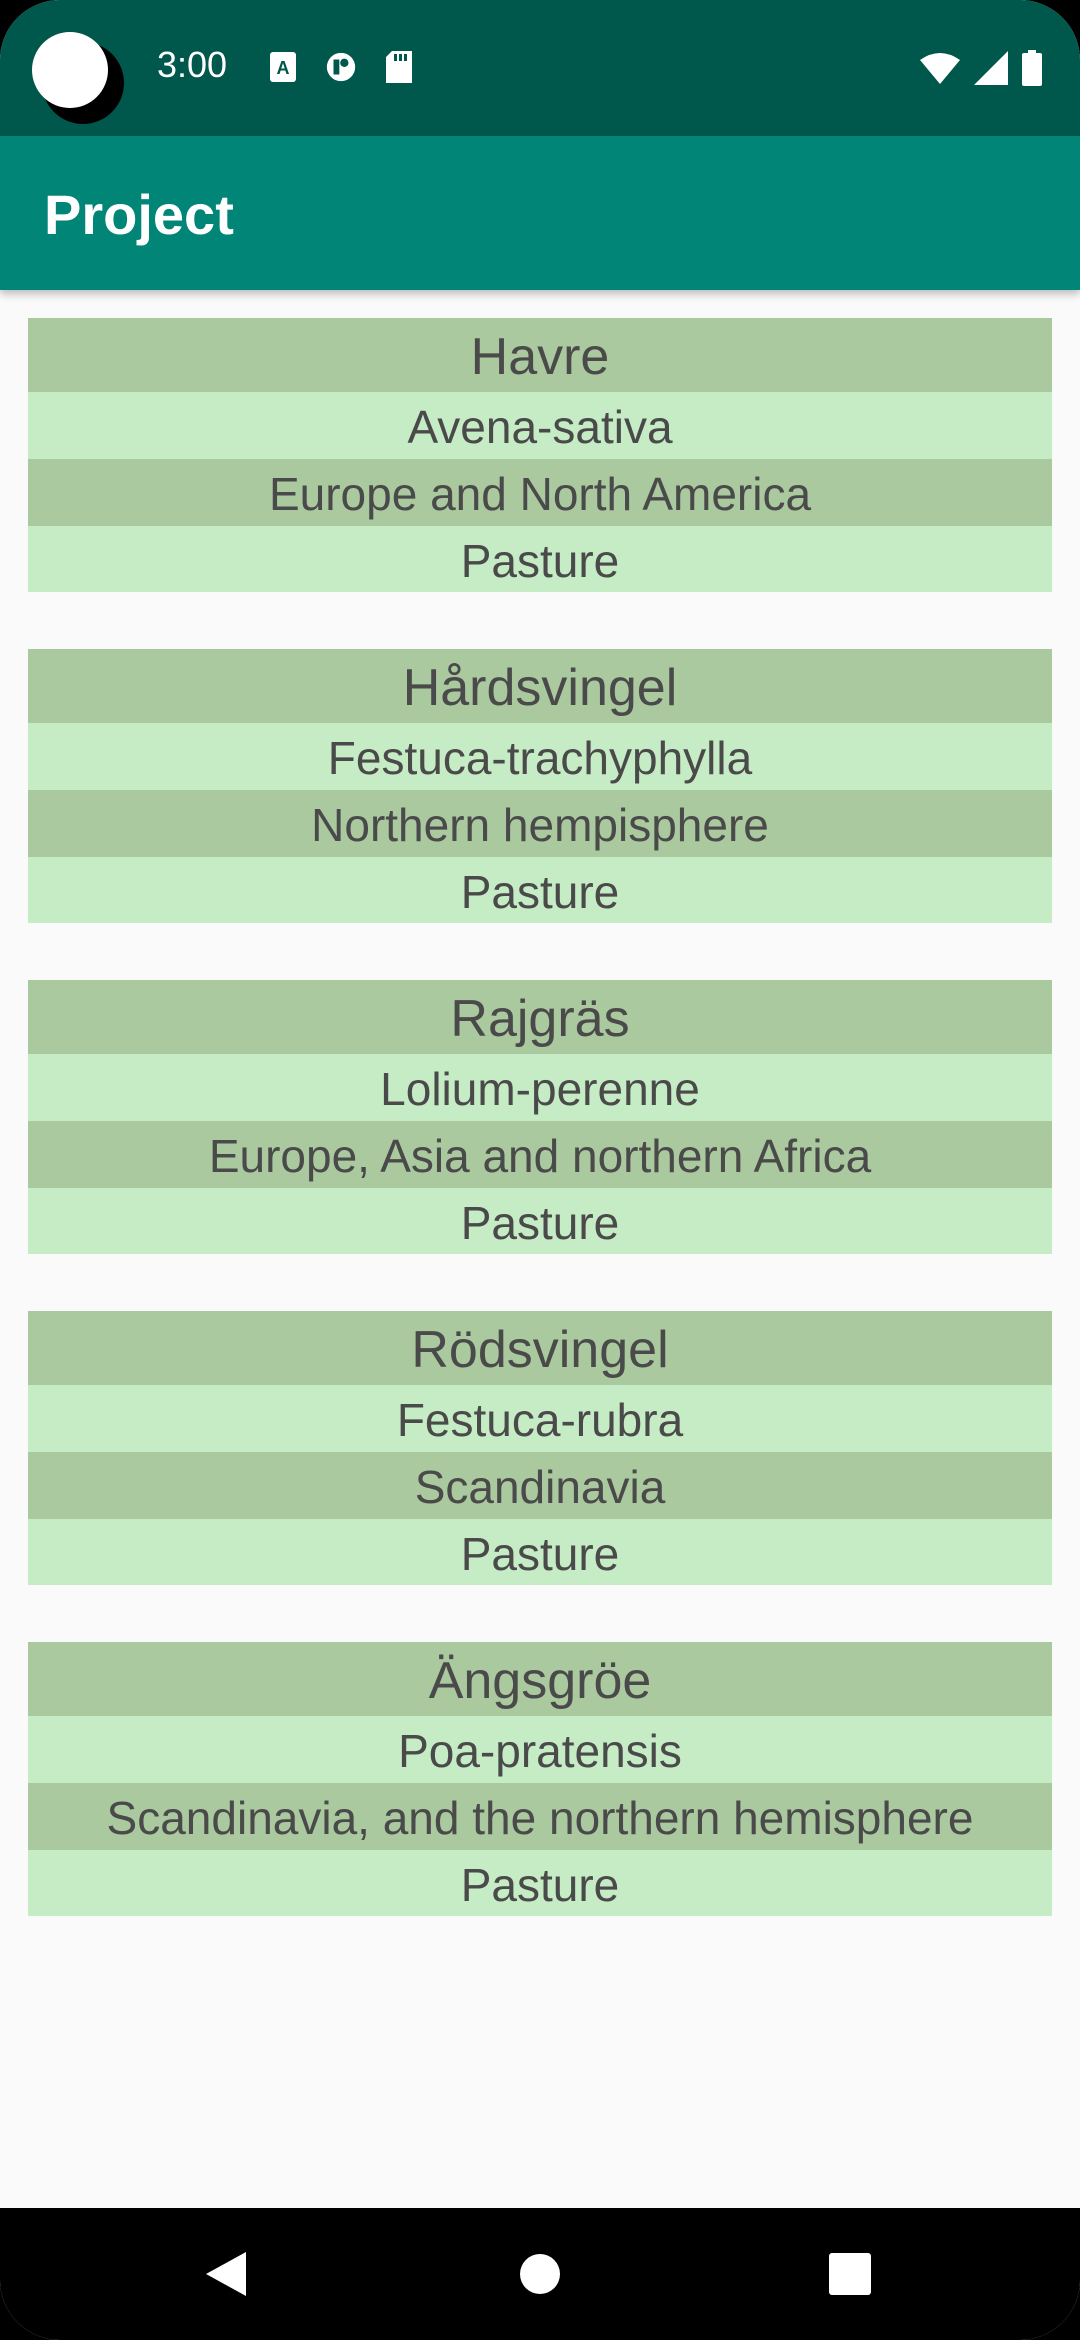 The height and width of the screenshot is (2340, 1080). I want to click on navigation-bar, so click(540, 2274).